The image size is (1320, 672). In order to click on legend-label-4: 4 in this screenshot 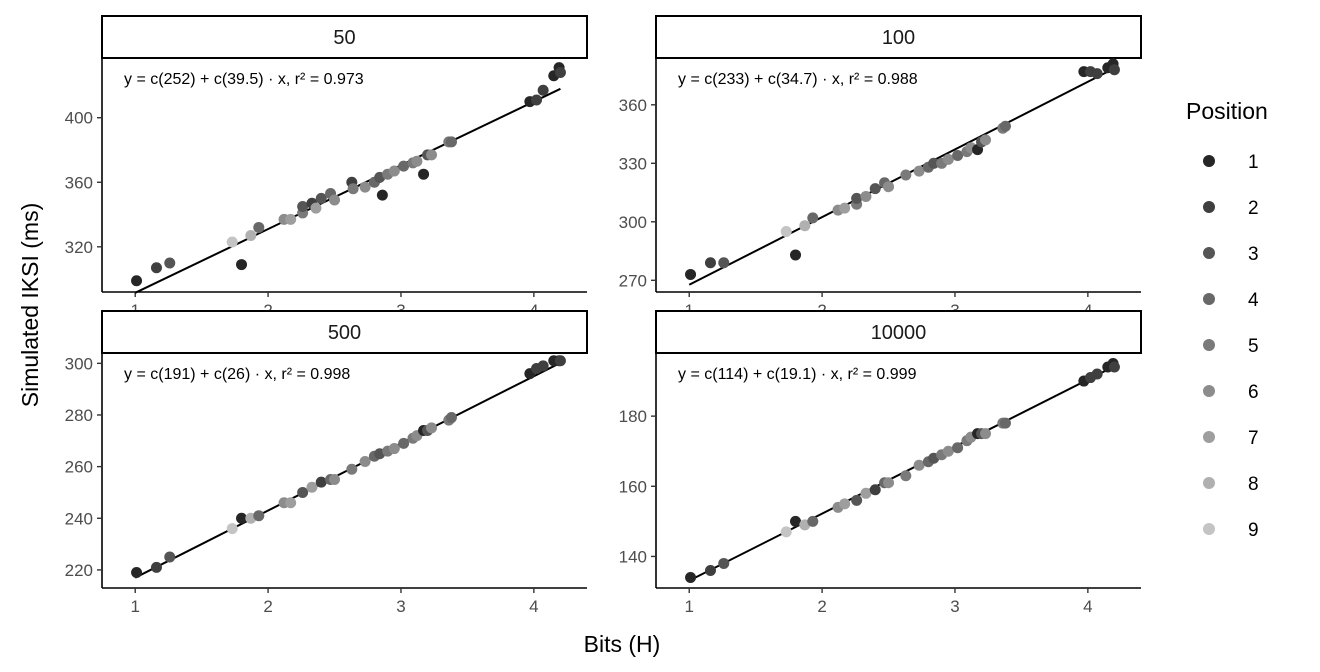, I will do `click(1253, 300)`.